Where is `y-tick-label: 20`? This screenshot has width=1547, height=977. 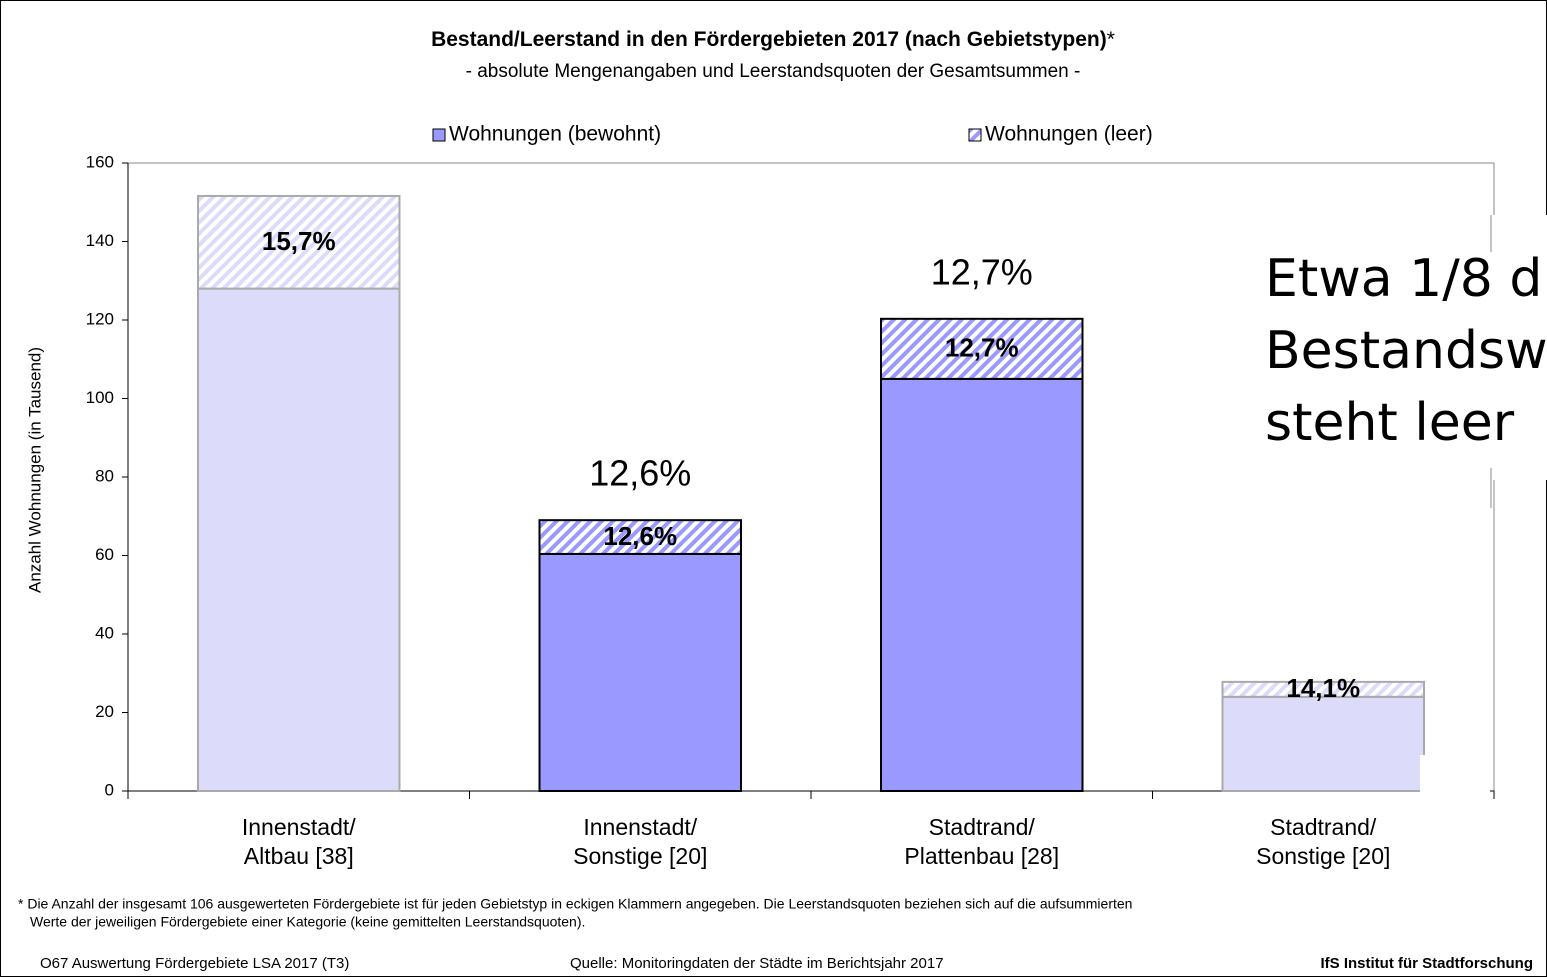 y-tick-label: 20 is located at coordinates (104, 711).